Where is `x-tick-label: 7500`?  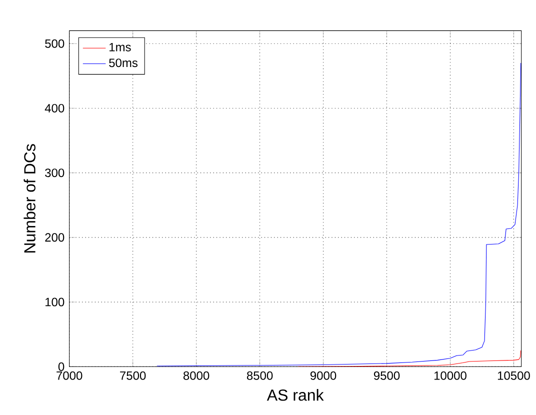 x-tick-label: 7500 is located at coordinates (133, 376).